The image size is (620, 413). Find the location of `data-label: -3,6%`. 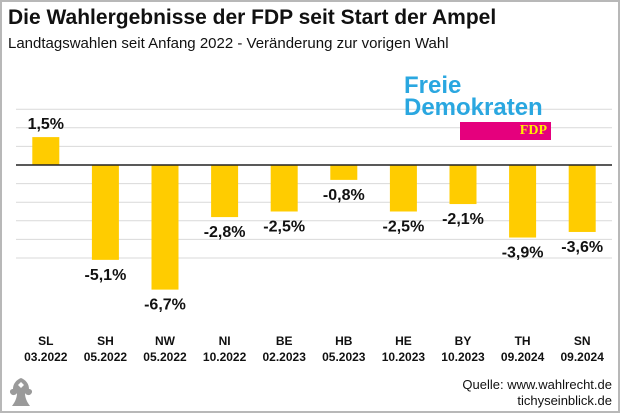

data-label: -3,6% is located at coordinates (582, 247).